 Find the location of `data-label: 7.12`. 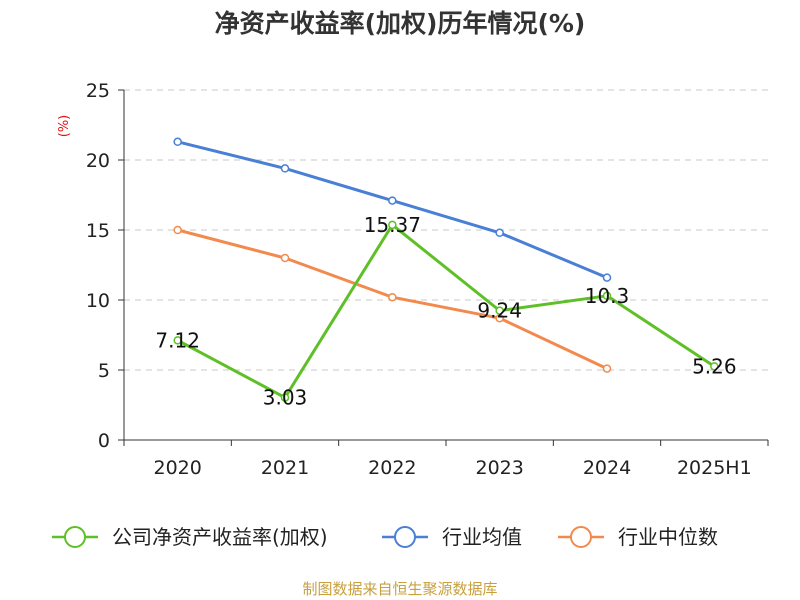

data-label: 7.12 is located at coordinates (177, 340).